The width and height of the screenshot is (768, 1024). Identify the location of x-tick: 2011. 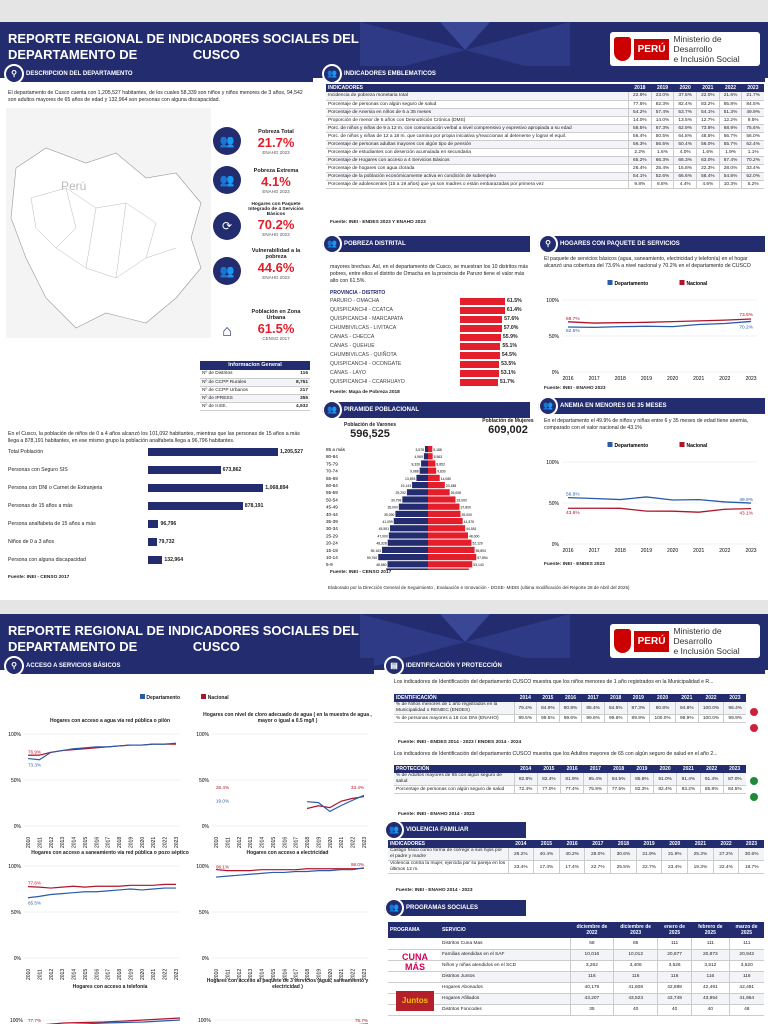
(40, 842).